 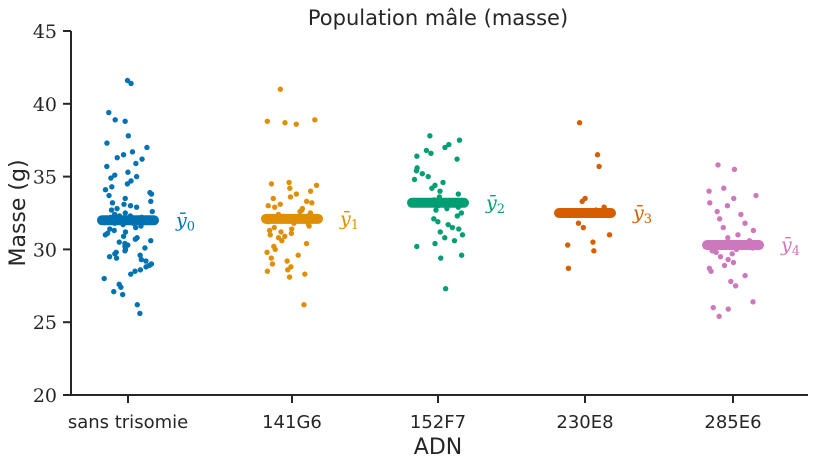 What do you see at coordinates (642, 214) in the screenshot?
I see `mean-label: ȳ3` at bounding box center [642, 214].